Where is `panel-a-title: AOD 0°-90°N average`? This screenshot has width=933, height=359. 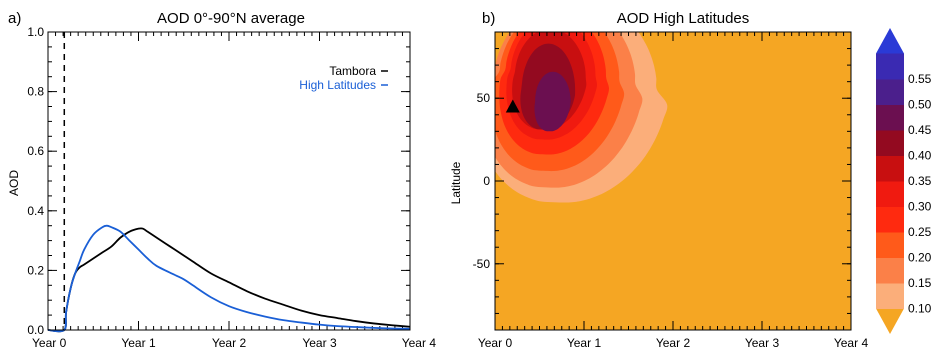
panel-a-title: AOD 0°-90°N average is located at coordinates (231, 18).